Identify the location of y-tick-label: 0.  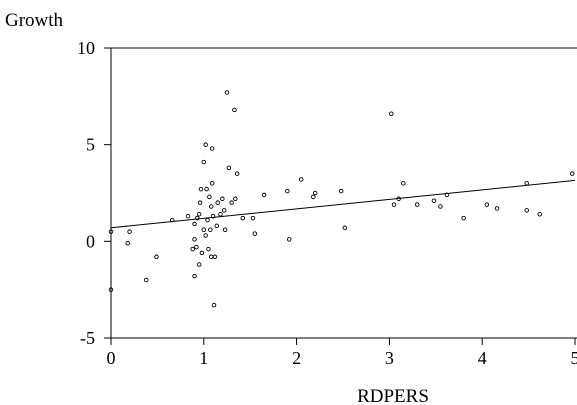
(90, 241).